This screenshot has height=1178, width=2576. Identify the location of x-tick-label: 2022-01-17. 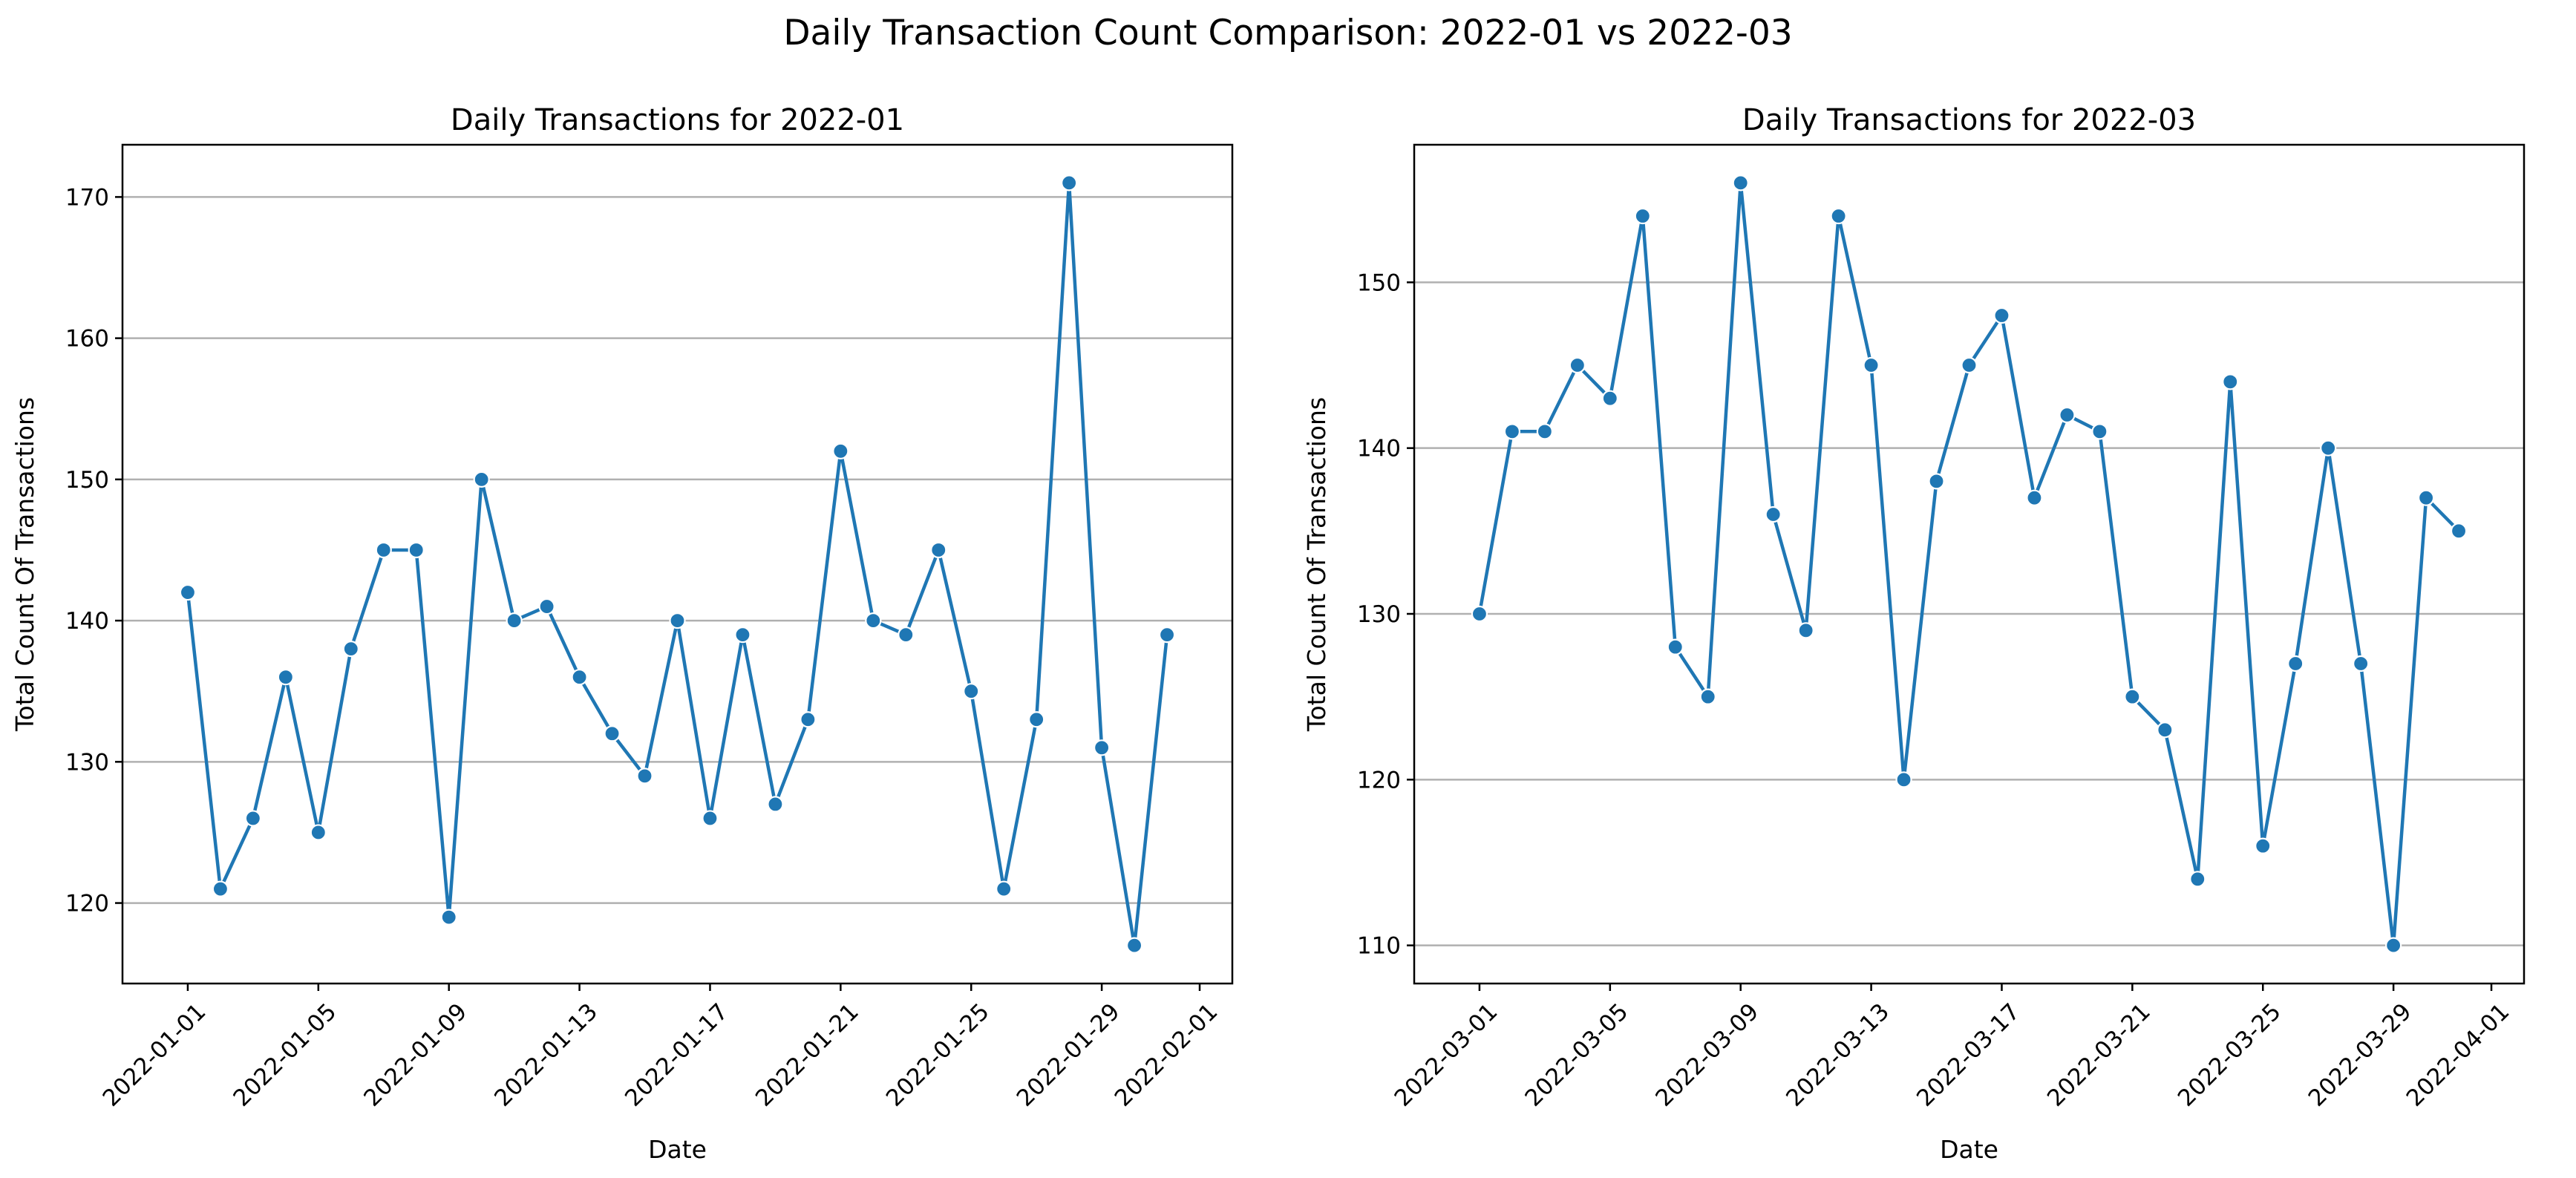
(676, 1055).